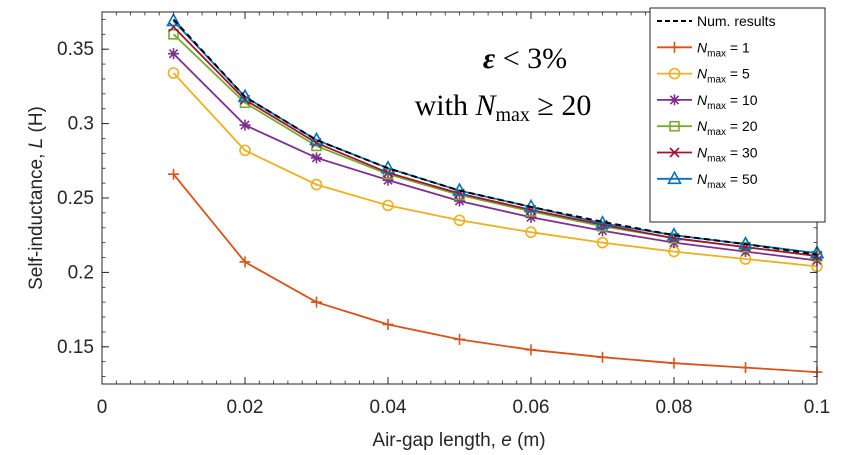 This screenshot has width=842, height=455. Describe the element at coordinates (485, 105) in the screenshot. I see `annotation-n: N` at that location.